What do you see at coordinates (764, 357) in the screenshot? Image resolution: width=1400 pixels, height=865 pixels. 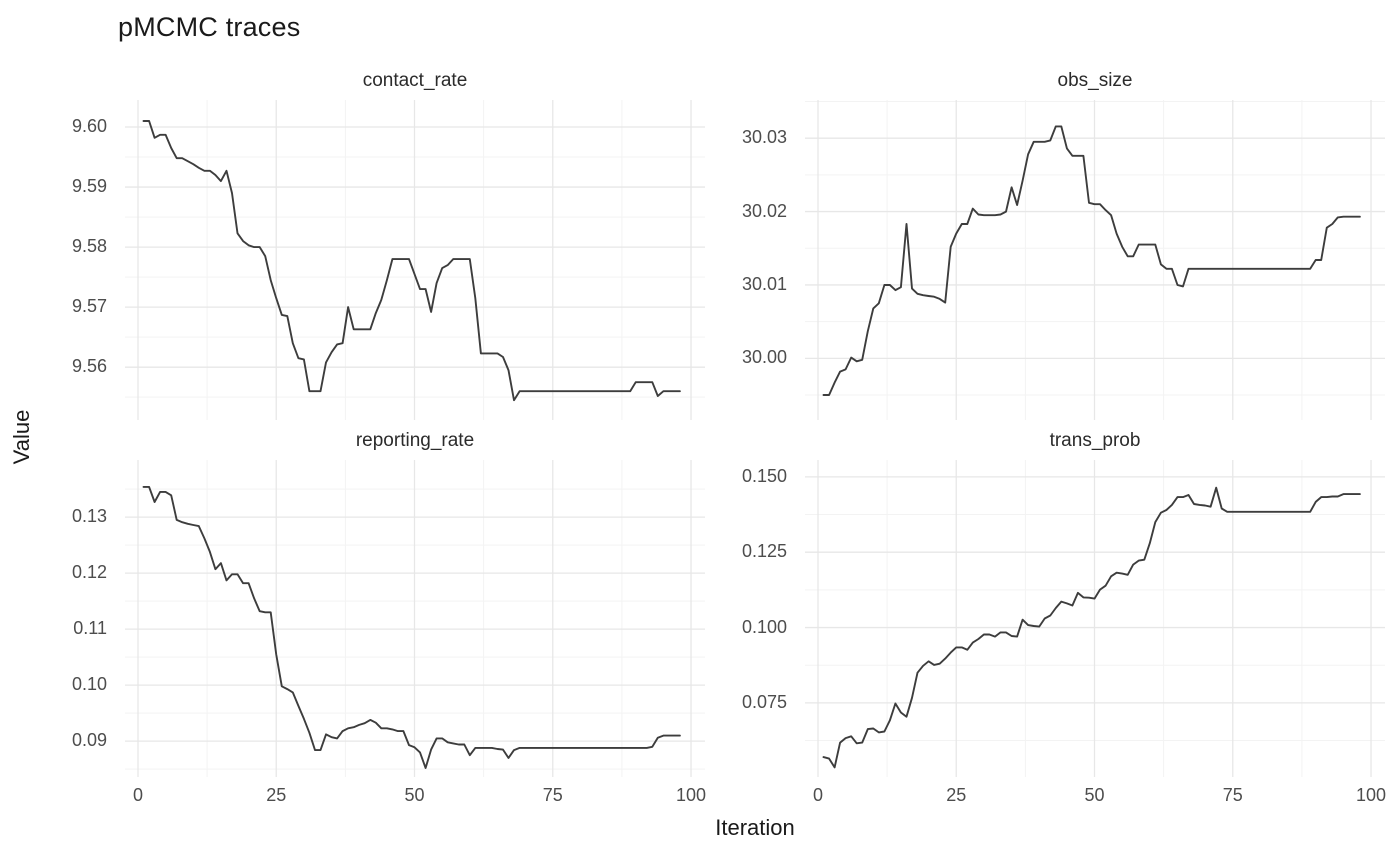 I see `y-tick-label: 30.00` at bounding box center [764, 357].